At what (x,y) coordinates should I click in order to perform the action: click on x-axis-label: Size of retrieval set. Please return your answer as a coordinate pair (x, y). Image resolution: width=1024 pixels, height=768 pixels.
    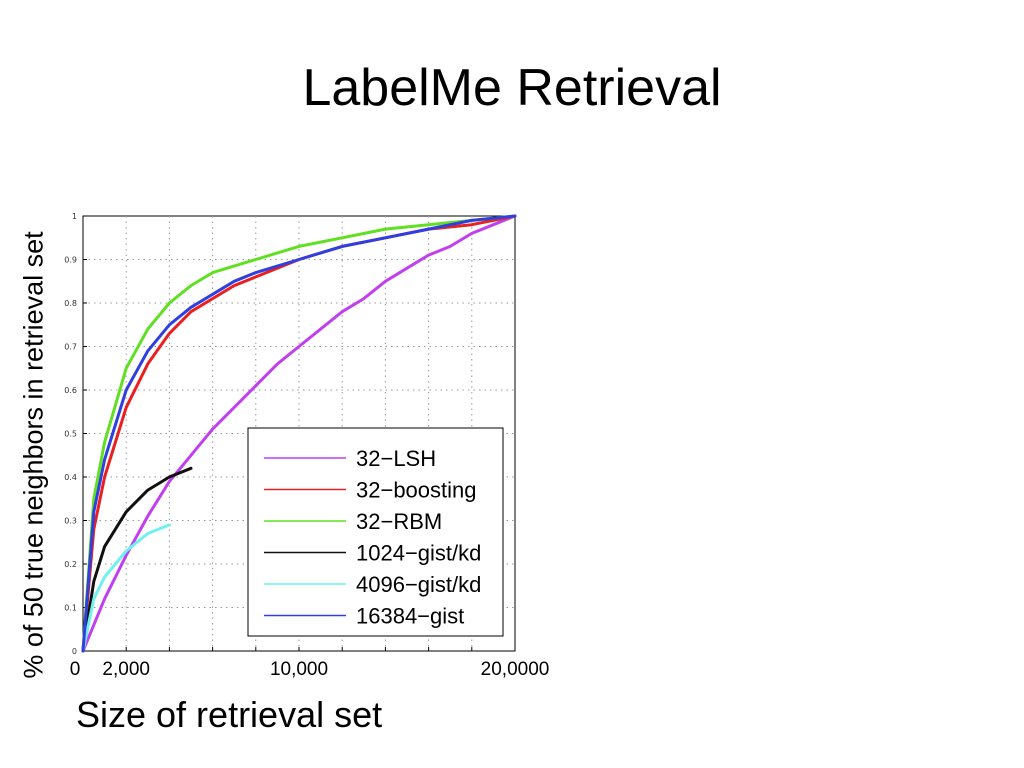
    Looking at the image, I should click on (229, 714).